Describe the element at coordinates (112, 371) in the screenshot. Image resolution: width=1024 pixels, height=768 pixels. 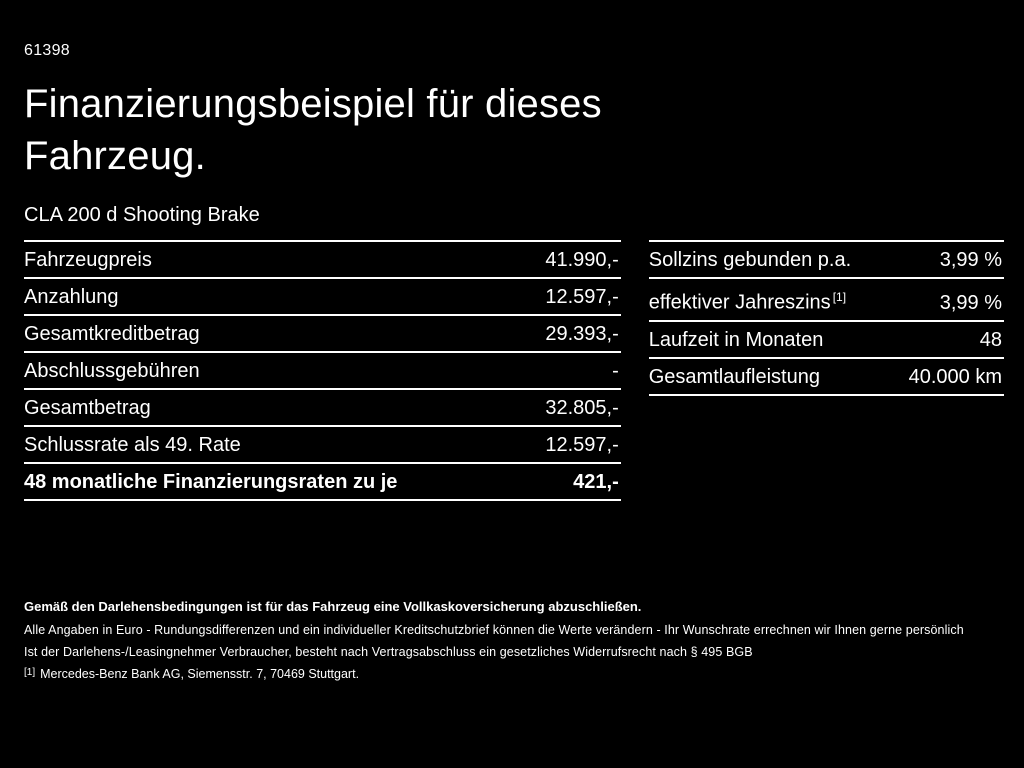
I see `row-label: Abschlussgebühren` at that location.